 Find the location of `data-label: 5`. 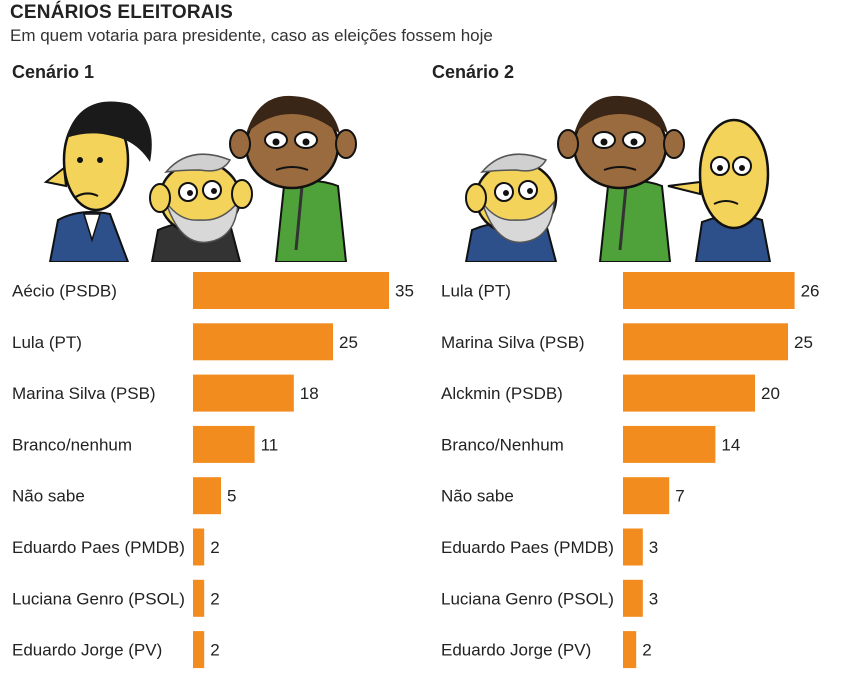

data-label: 5 is located at coordinates (231, 496).